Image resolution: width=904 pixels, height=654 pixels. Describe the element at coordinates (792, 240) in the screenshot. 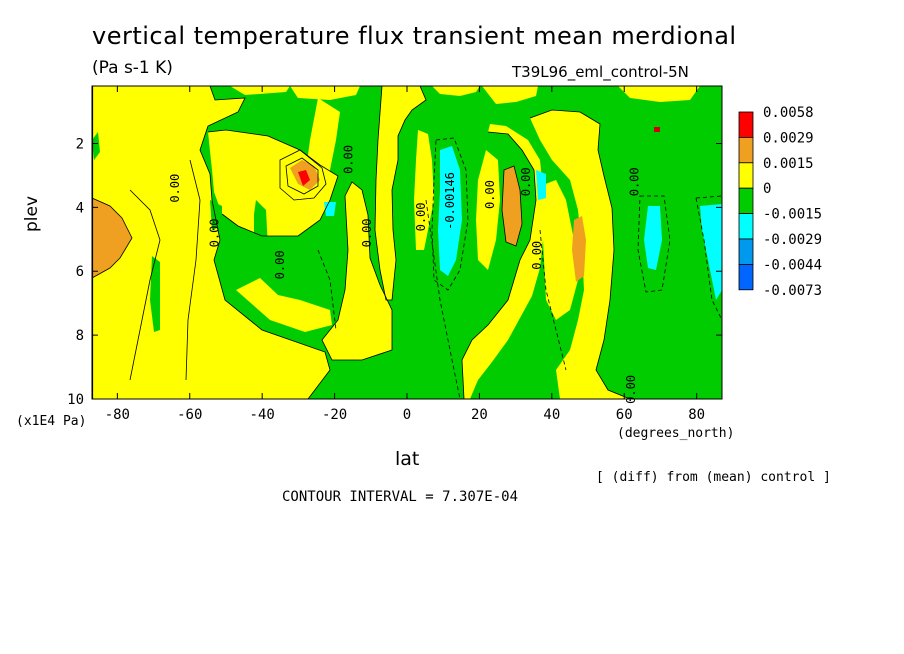

I see `legend-label: -0.0029` at that location.